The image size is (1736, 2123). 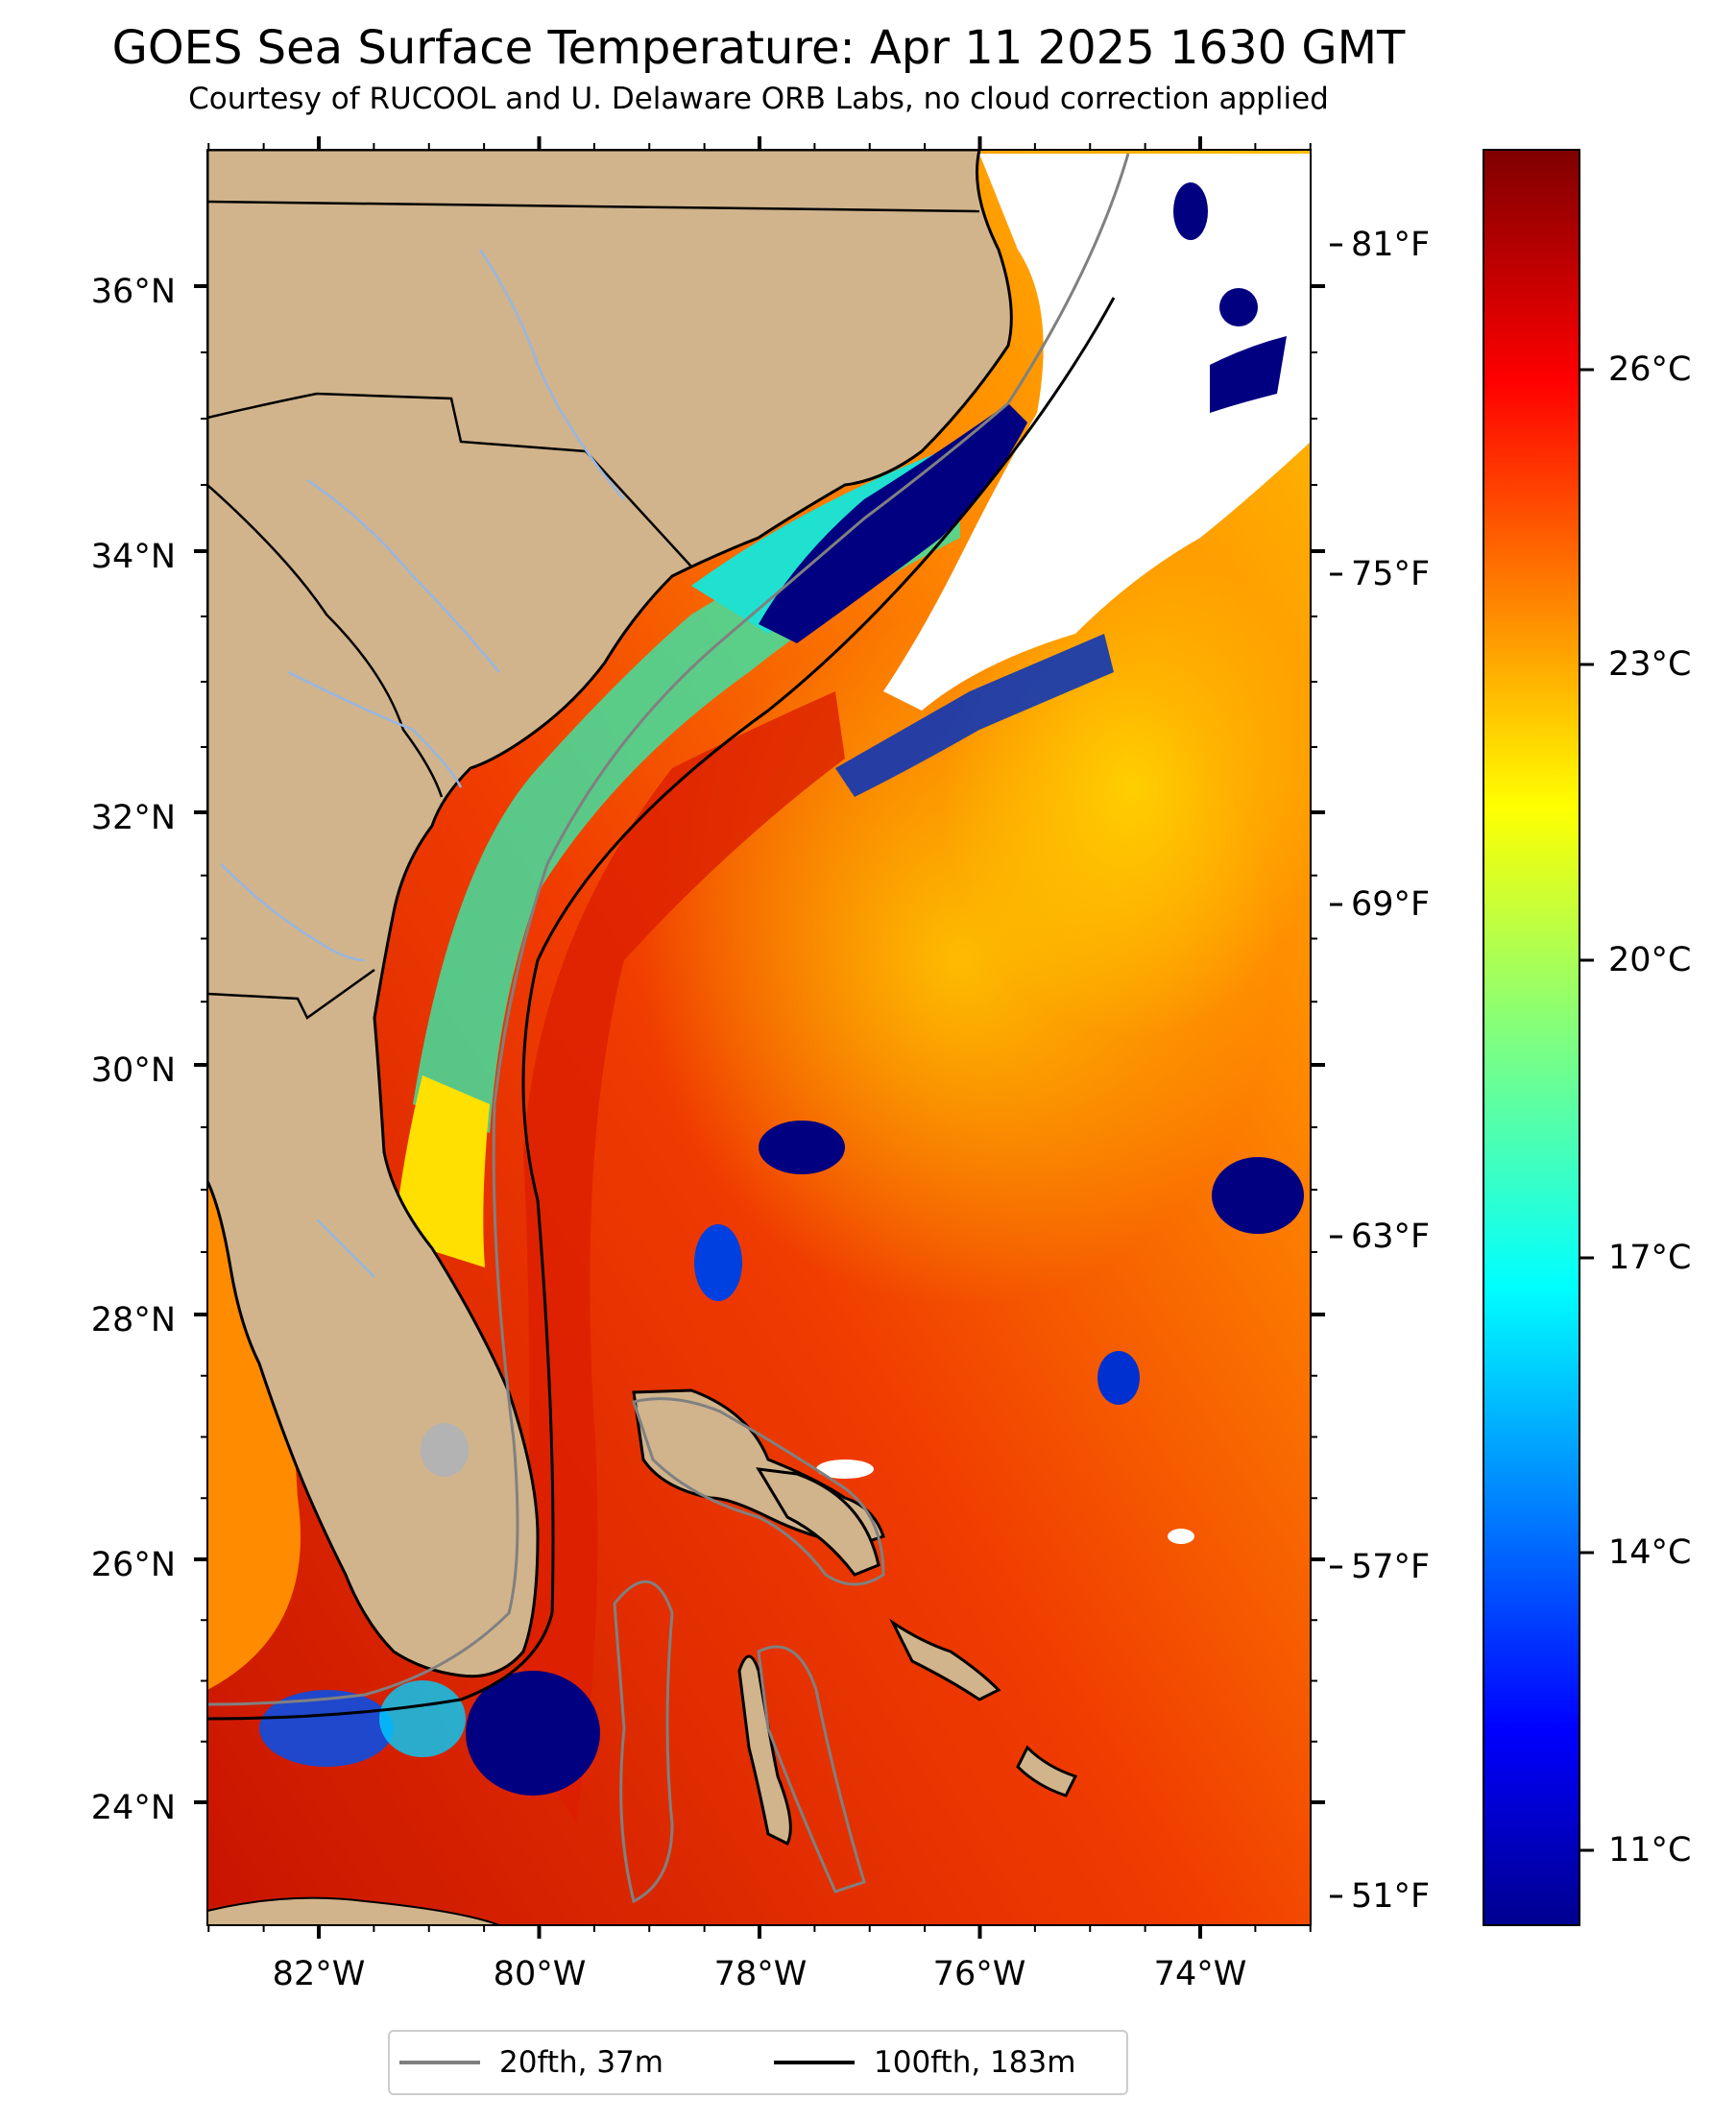 What do you see at coordinates (1650, 1850) in the screenshot?
I see `celsius-tick-label: 11°C` at bounding box center [1650, 1850].